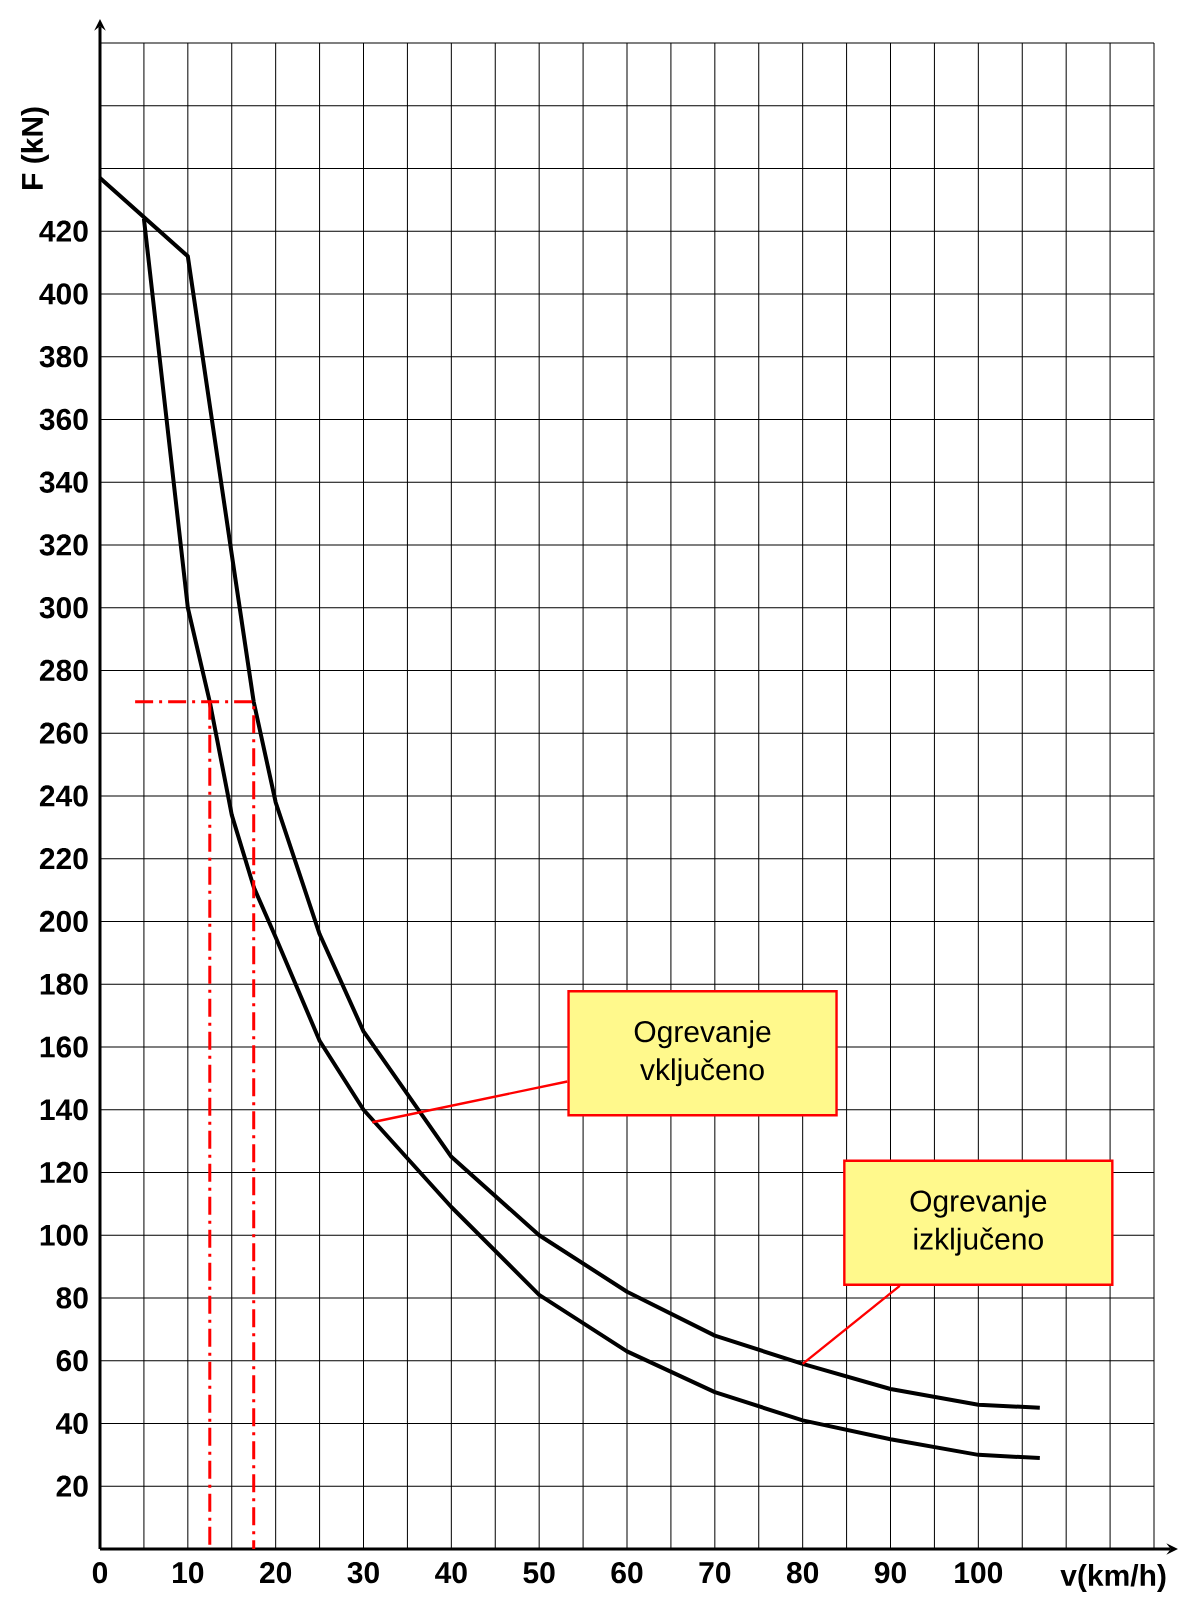 The width and height of the screenshot is (1182, 1618). What do you see at coordinates (702, 1053) in the screenshot?
I see `annotation: Ogrevanje vključeno` at bounding box center [702, 1053].